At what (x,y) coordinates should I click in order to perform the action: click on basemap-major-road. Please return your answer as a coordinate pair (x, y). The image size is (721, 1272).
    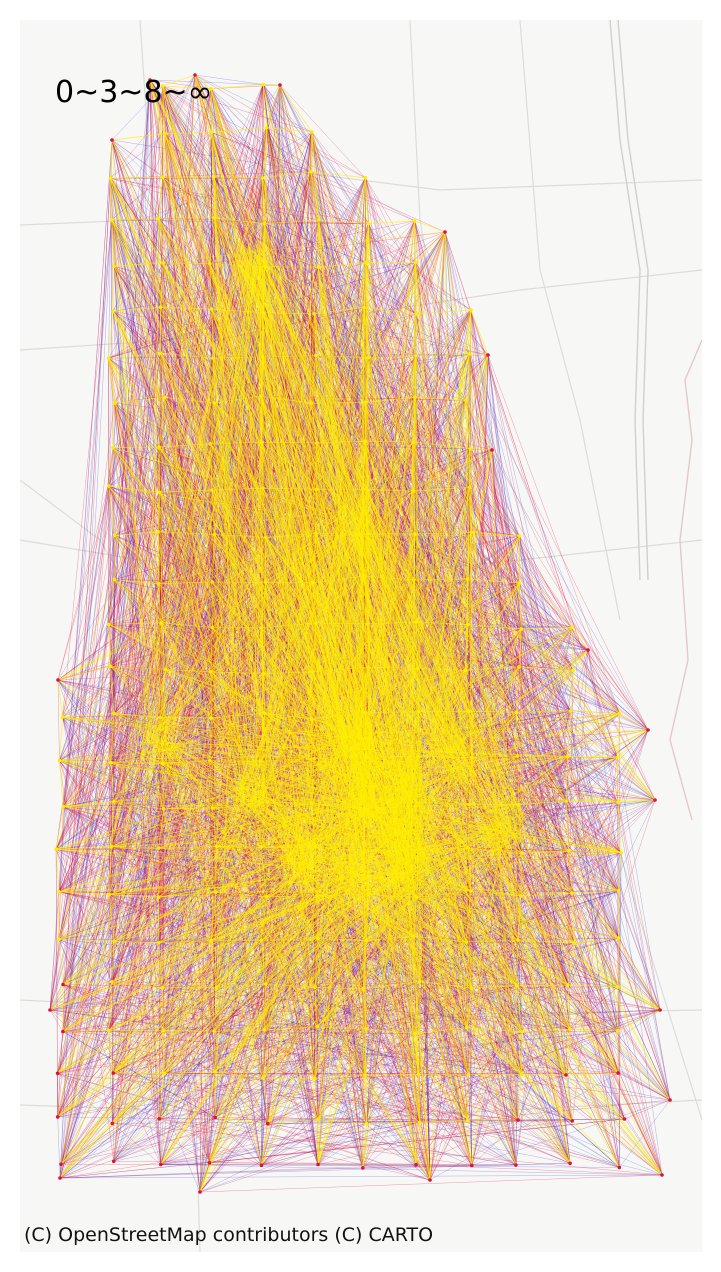
    Looking at the image, I should click on (633, 300).